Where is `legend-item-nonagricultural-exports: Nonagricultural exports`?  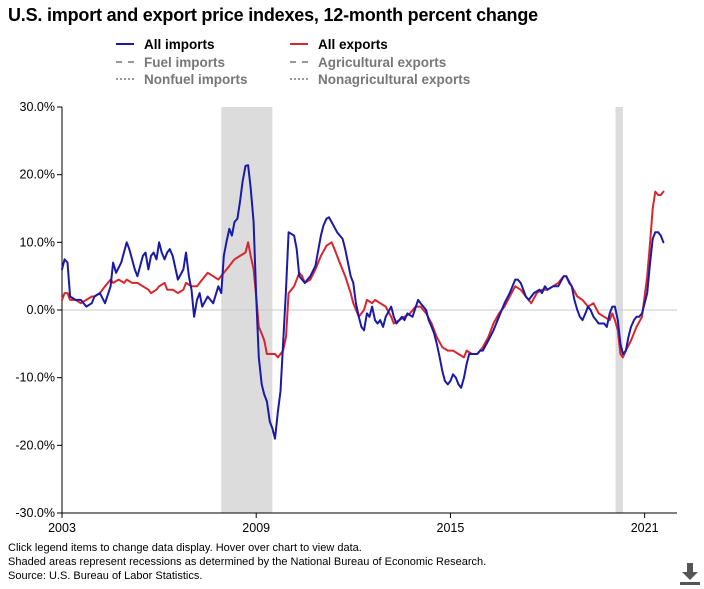
legend-item-nonagricultural-exports: Nonagricultural exports is located at coordinates (380, 79).